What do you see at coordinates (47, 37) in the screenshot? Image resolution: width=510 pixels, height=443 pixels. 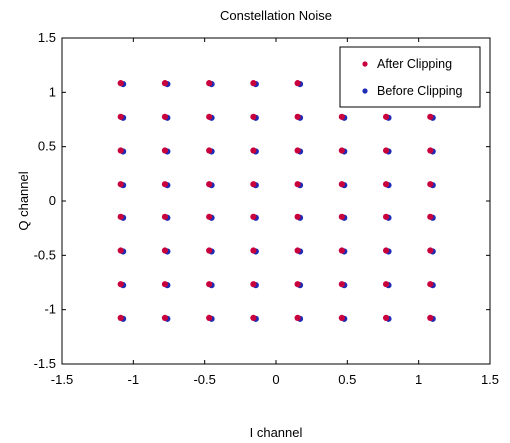 I see `y-tick-label: 1.5` at bounding box center [47, 37].